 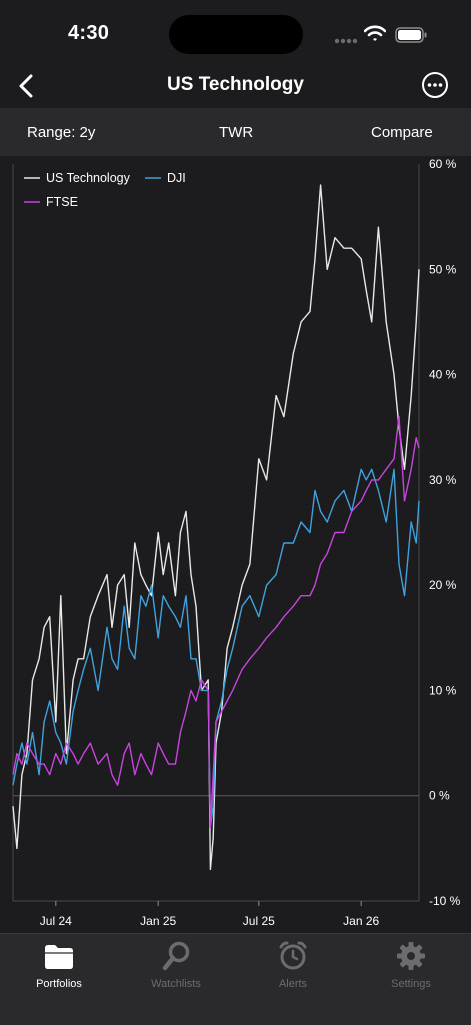 What do you see at coordinates (445, 901) in the screenshot?
I see `y-tick-label: -10 %` at bounding box center [445, 901].